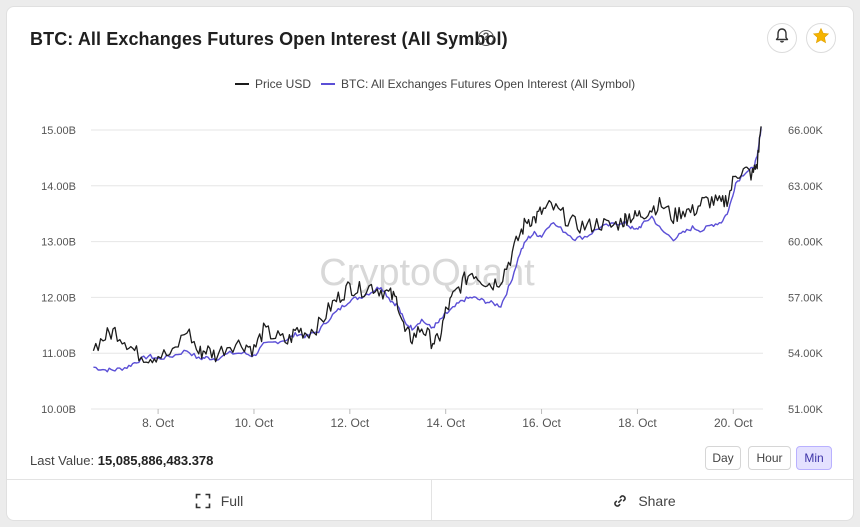 This screenshot has height=527, width=860. I want to click on y-left-tick-label: 12.00B, so click(58, 298).